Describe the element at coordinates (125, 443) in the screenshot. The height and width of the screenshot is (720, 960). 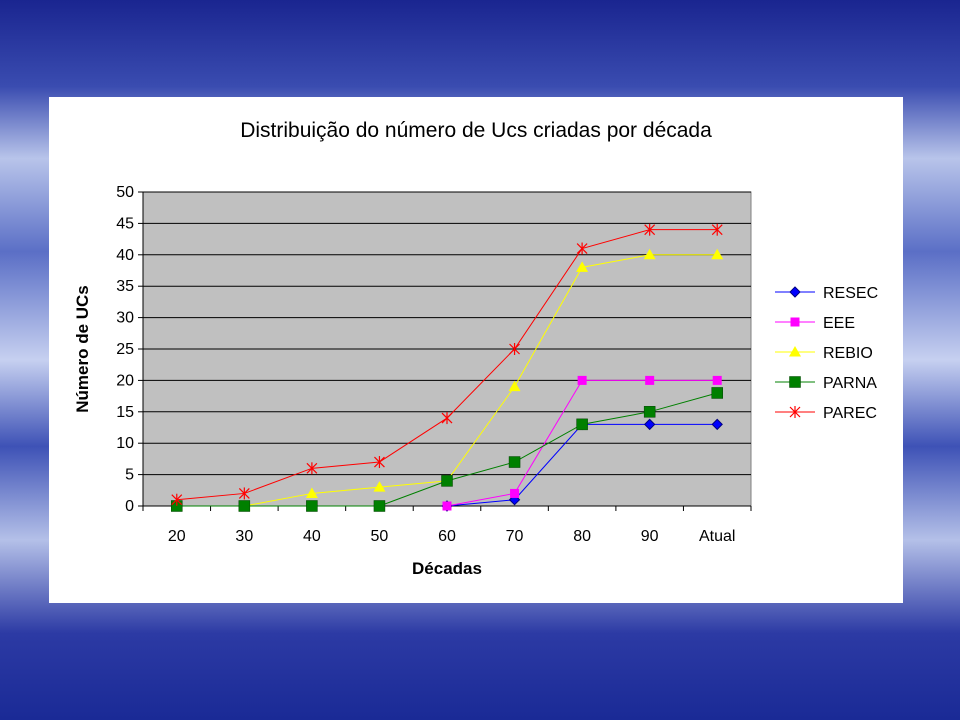
I see `y-tick-label: 10` at that location.